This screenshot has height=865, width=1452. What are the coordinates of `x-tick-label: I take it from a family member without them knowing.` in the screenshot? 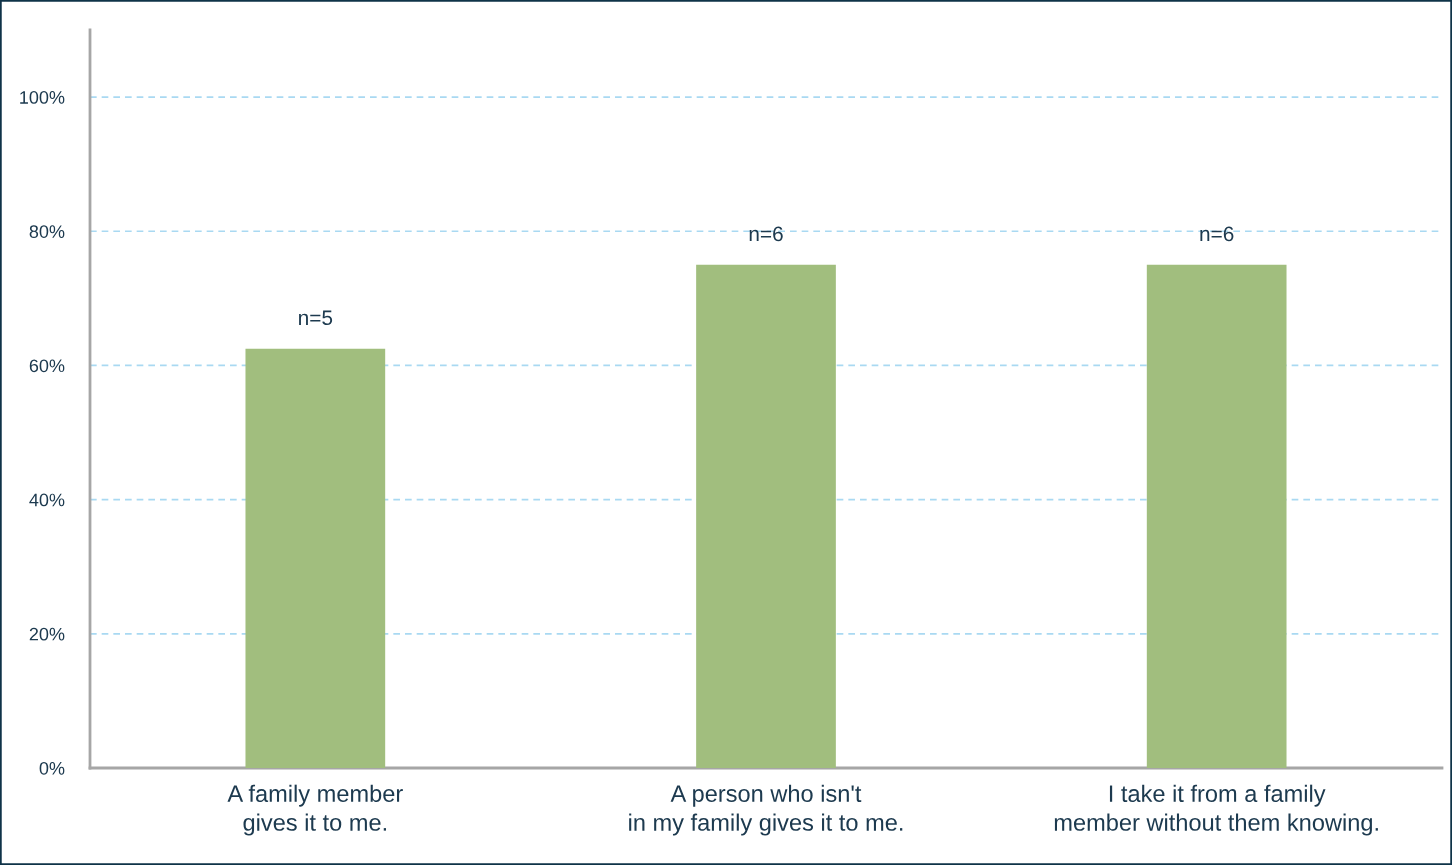 It's located at (1216, 810).